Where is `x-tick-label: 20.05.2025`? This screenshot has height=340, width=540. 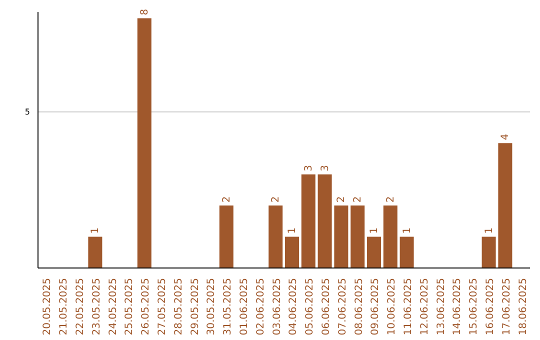 x-tick-label: 20.05.2025 is located at coordinates (48, 307).